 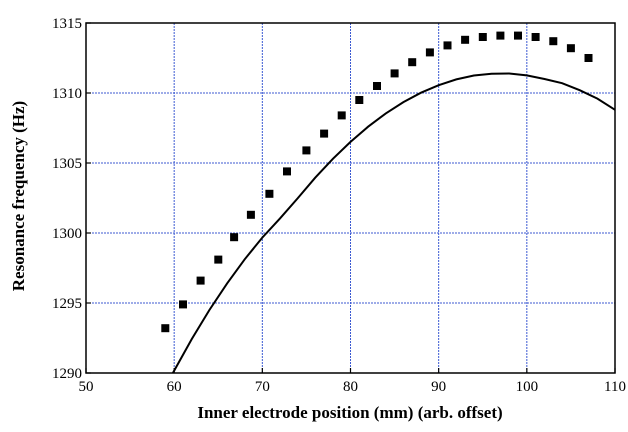 What do you see at coordinates (67, 94) in the screenshot?
I see `y-tick-label: 1310` at bounding box center [67, 94].